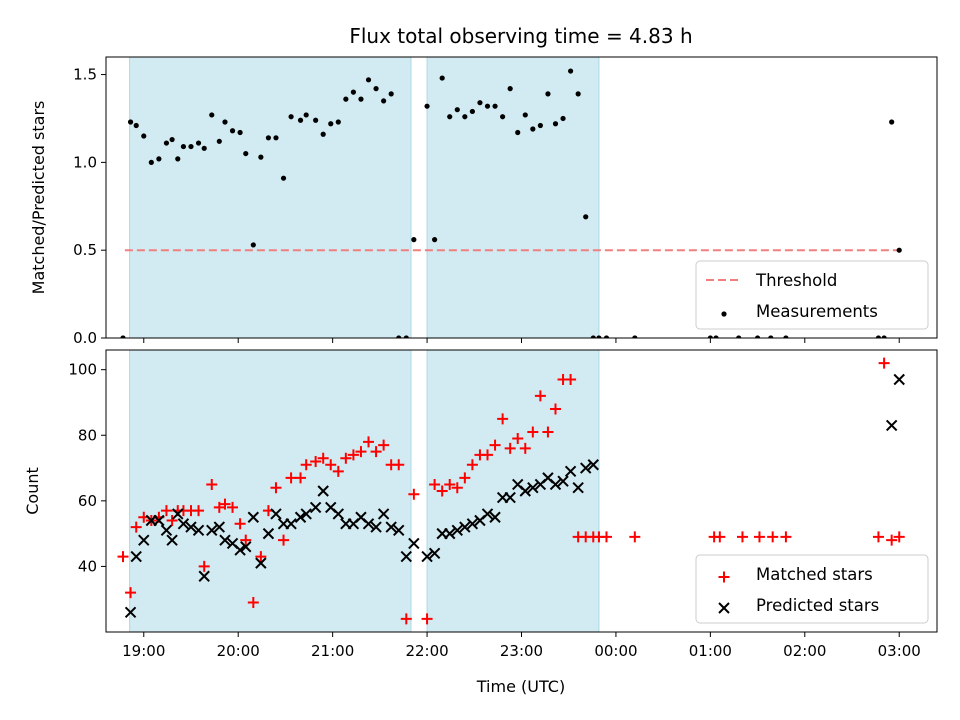 The width and height of the screenshot is (960, 720). What do you see at coordinates (899, 651) in the screenshot?
I see `x-tick-label: 03:00` at bounding box center [899, 651].